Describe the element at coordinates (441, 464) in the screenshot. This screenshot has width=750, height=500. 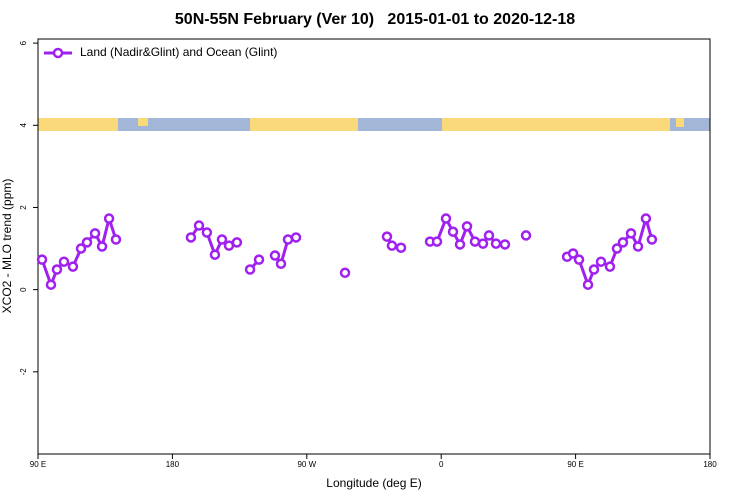
I see `x-tick-label: 0` at that location.